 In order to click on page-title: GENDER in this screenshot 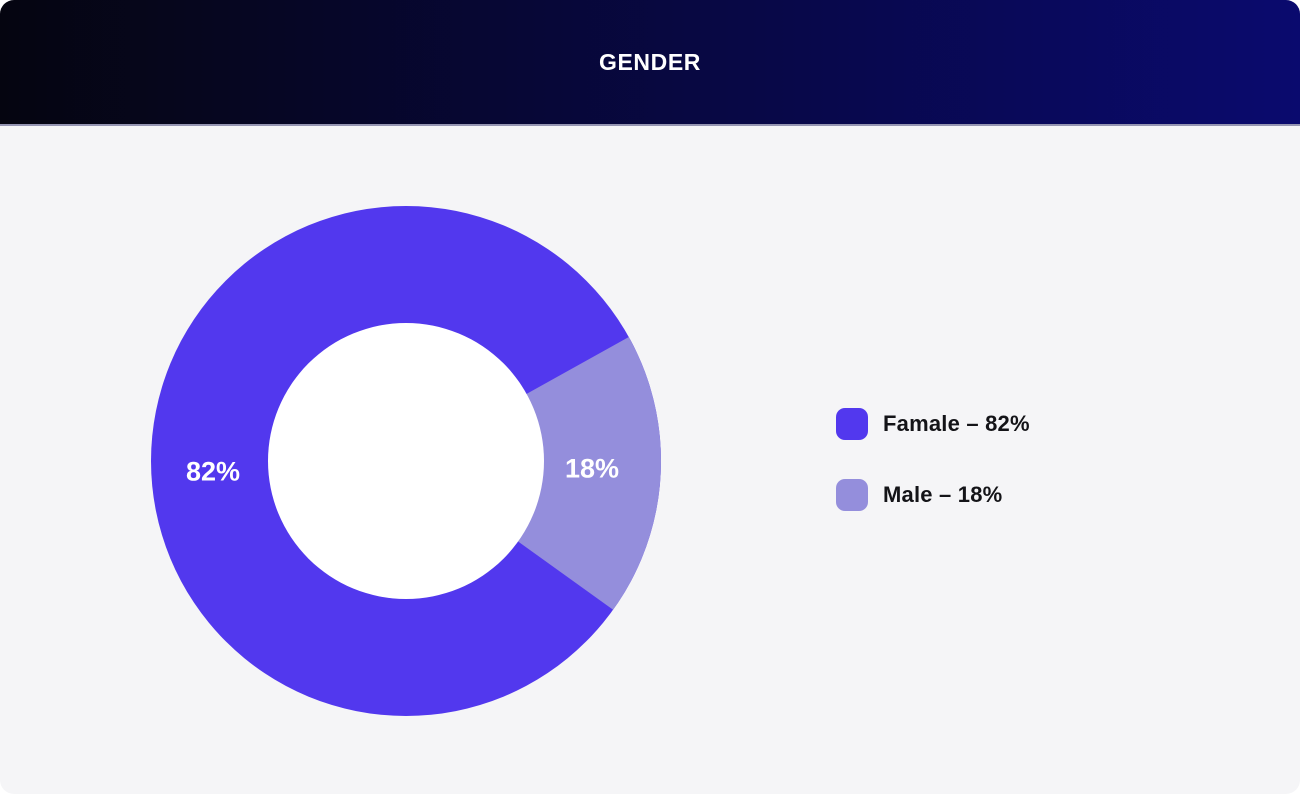, I will do `click(649, 61)`.